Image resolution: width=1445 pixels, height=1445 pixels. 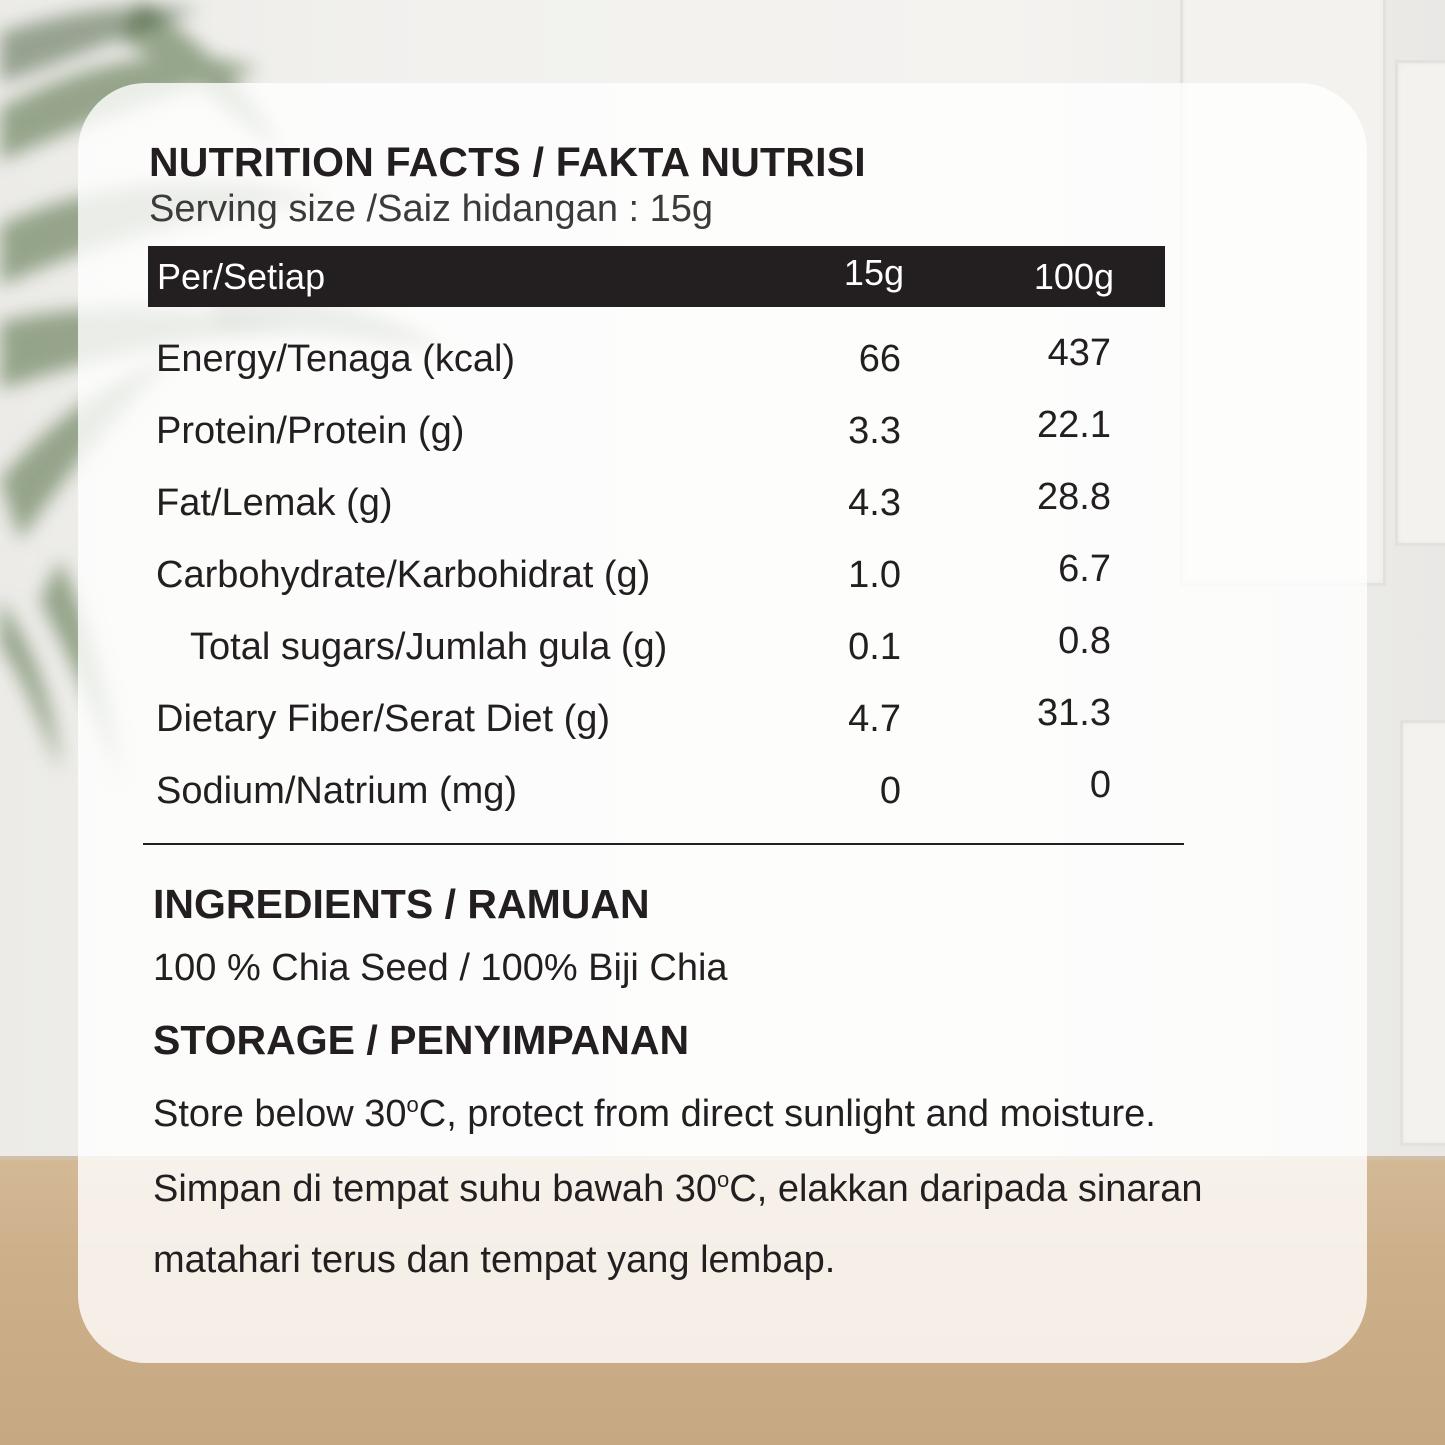 What do you see at coordinates (722, 725) in the screenshot?
I see `nutrient-row: Dietary Fiber/Serat Diet (g) 4.7 31.3` at bounding box center [722, 725].